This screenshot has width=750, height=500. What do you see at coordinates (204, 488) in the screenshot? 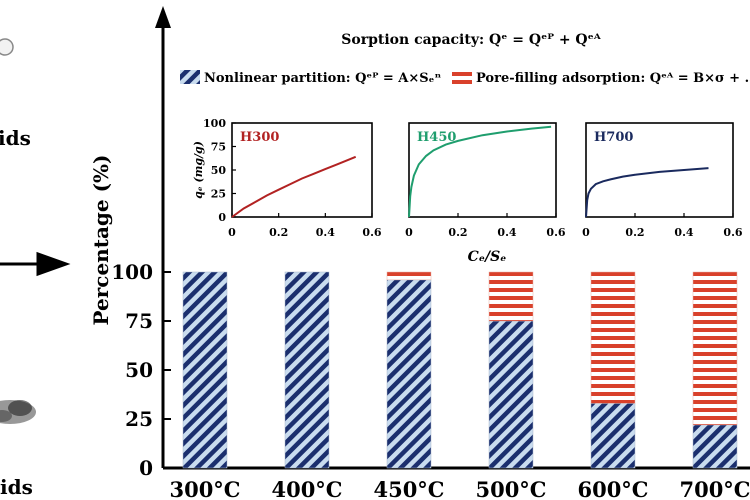
I see `x-category-label: 300°C` at bounding box center [204, 488].